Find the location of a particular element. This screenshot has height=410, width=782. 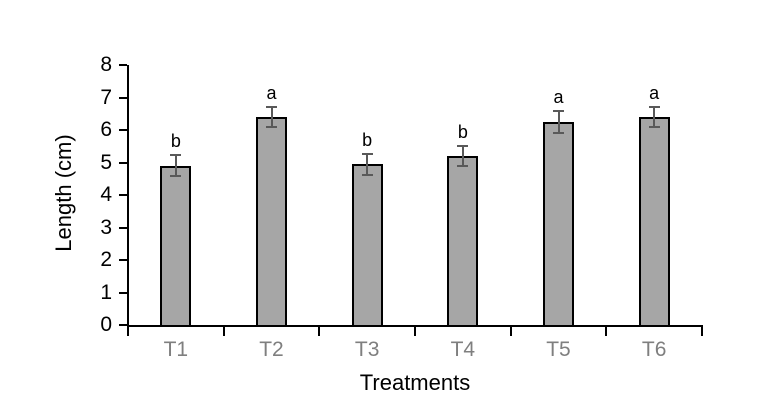

x-axis-tick-label: T5 is located at coordinates (558, 349).